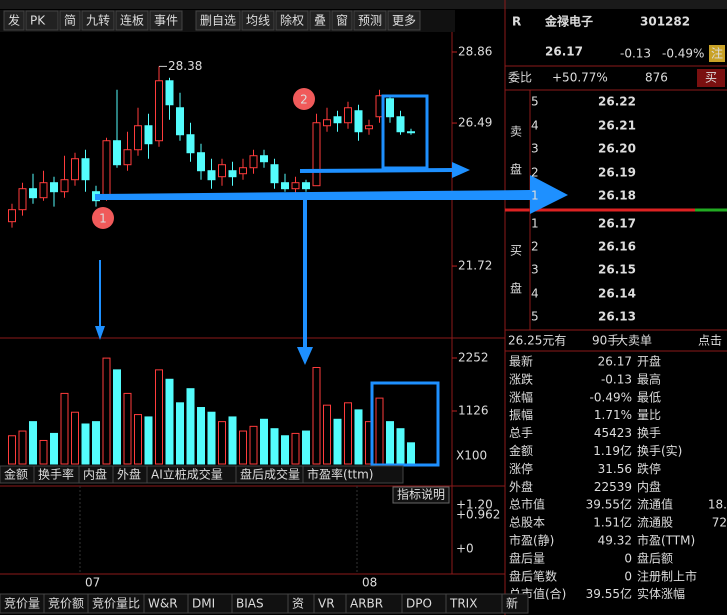 This screenshot has width=727, height=615. I want to click on bottom-tab-label: ARBR, so click(366, 604).